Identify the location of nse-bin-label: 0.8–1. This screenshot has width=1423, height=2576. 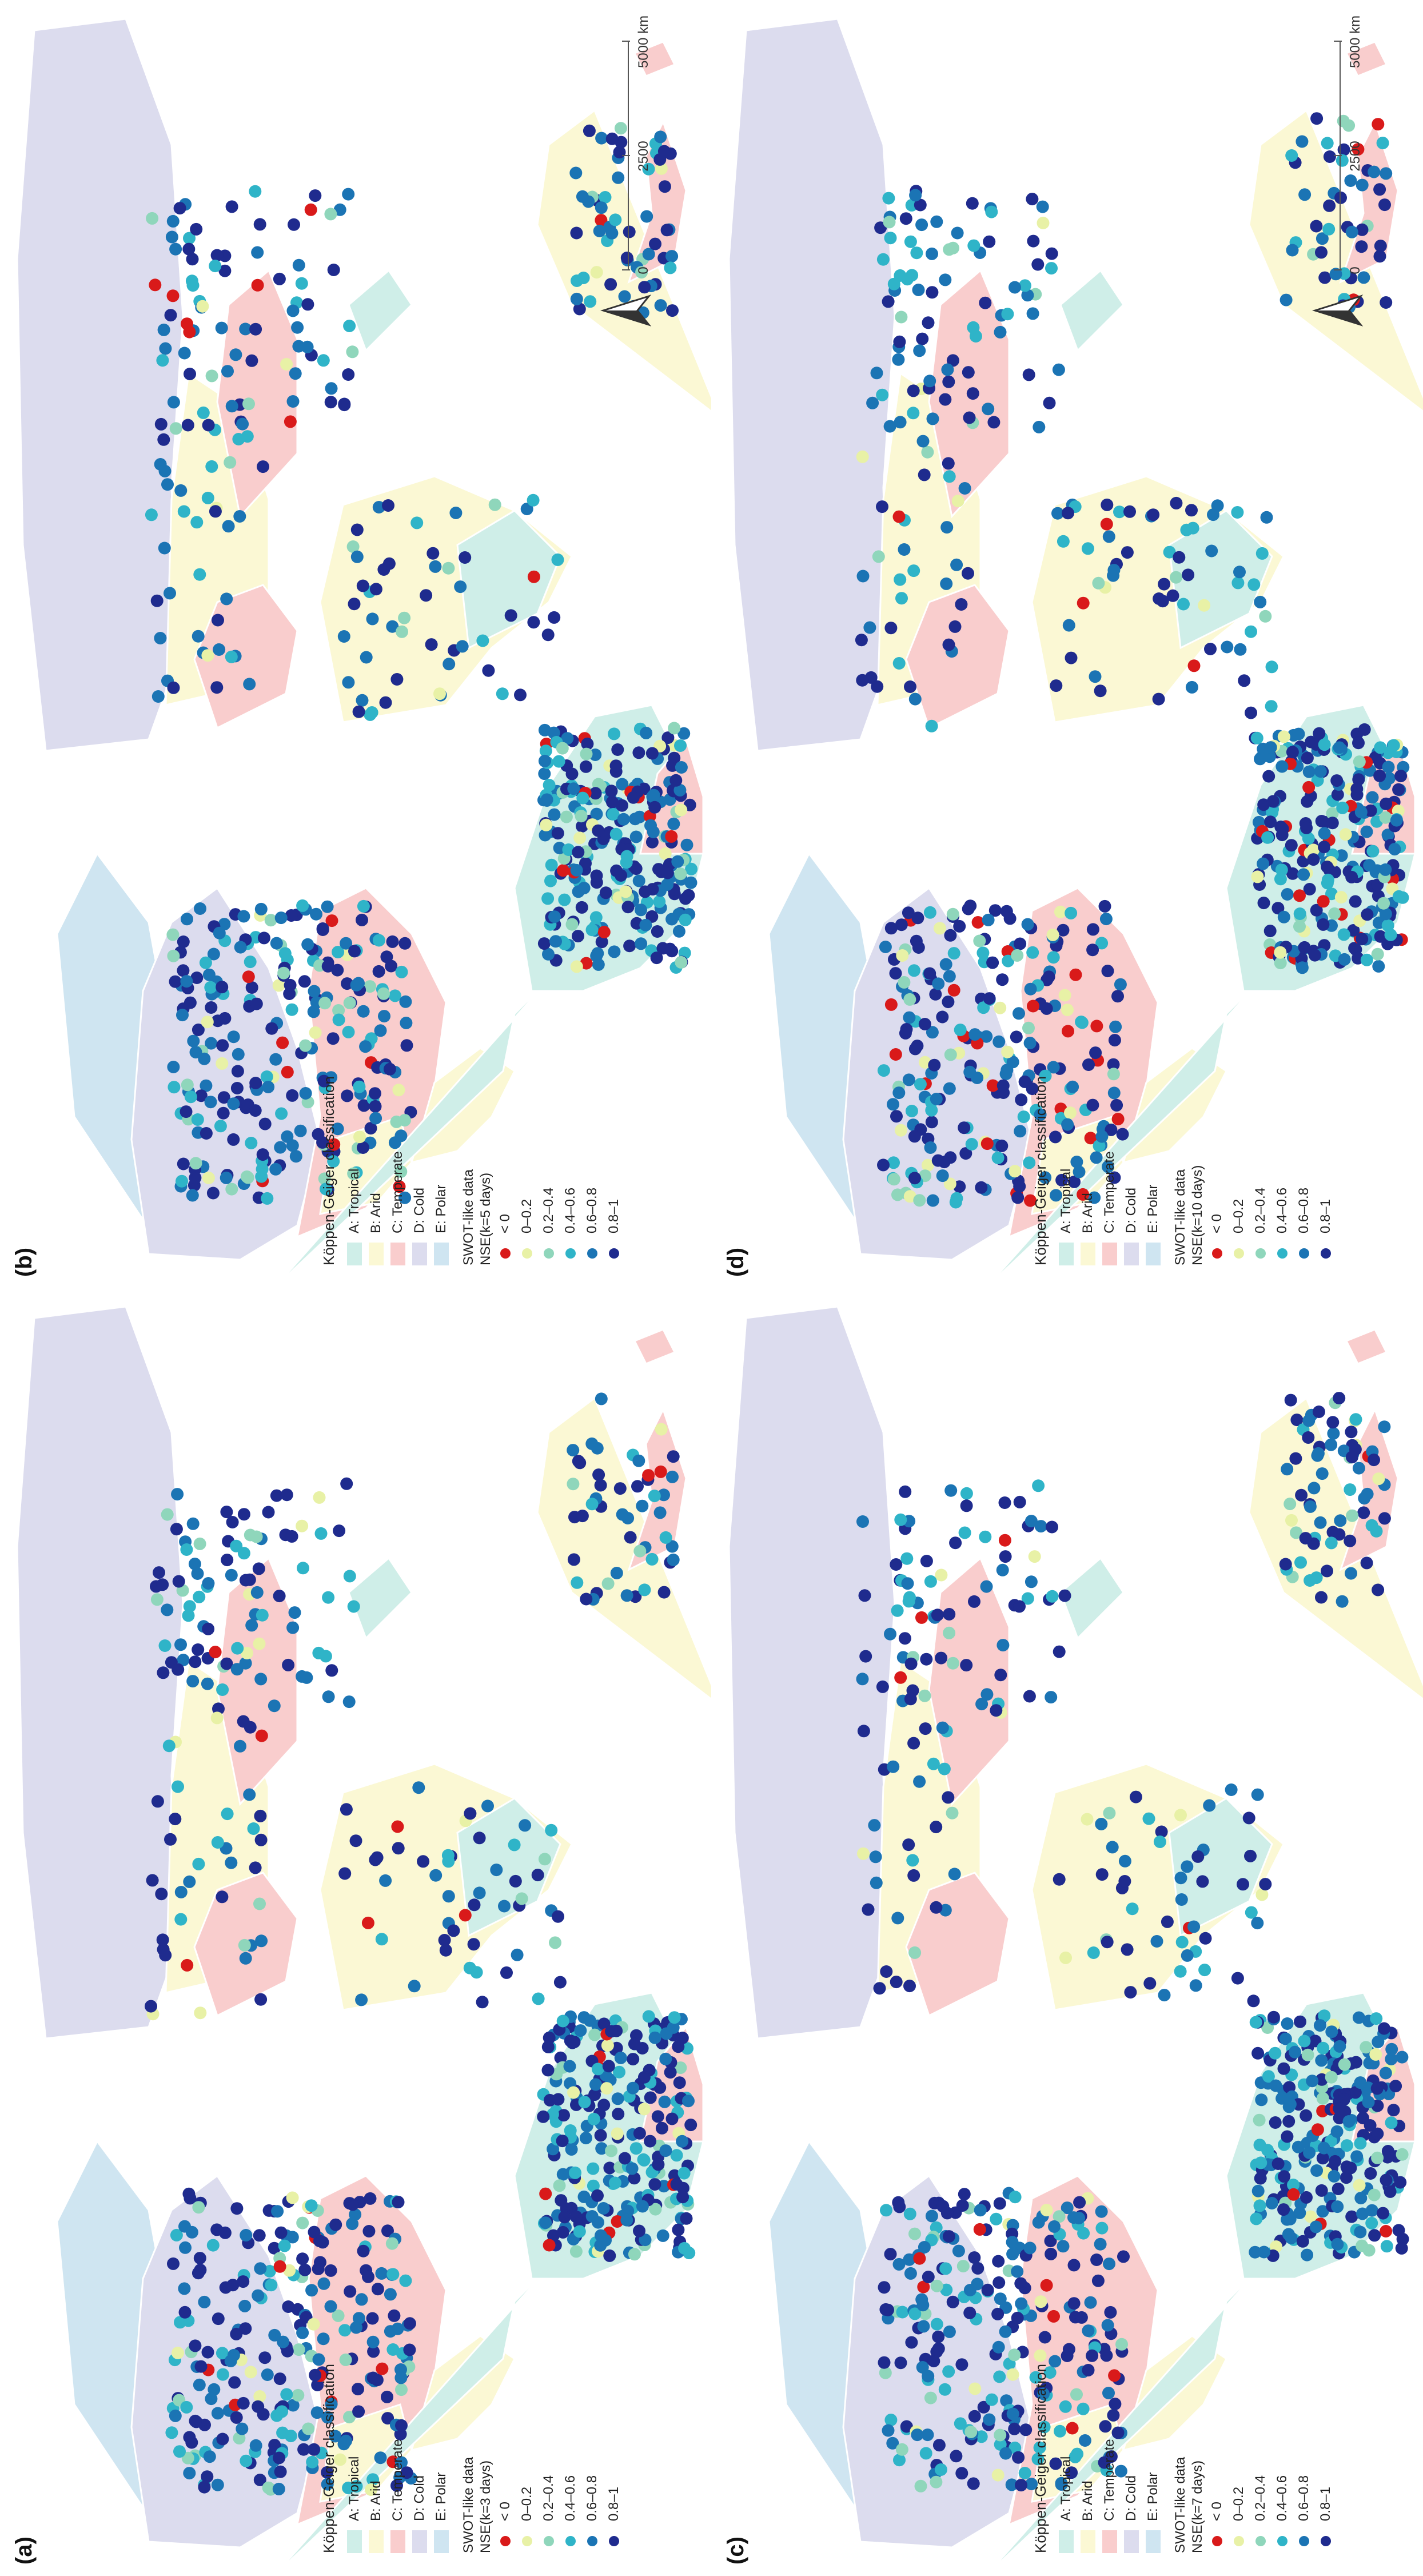
(613, 2504).